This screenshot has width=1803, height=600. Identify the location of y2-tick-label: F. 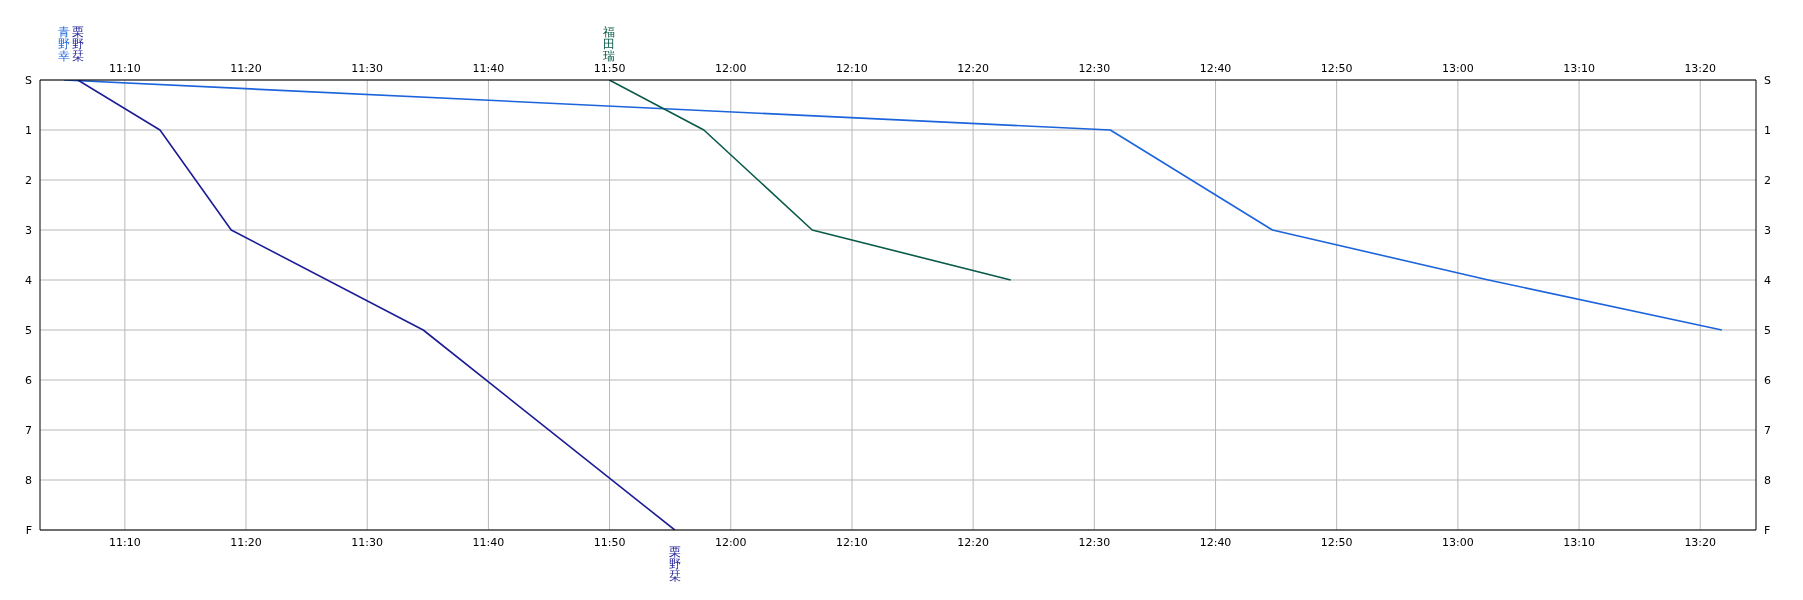
(1767, 530).